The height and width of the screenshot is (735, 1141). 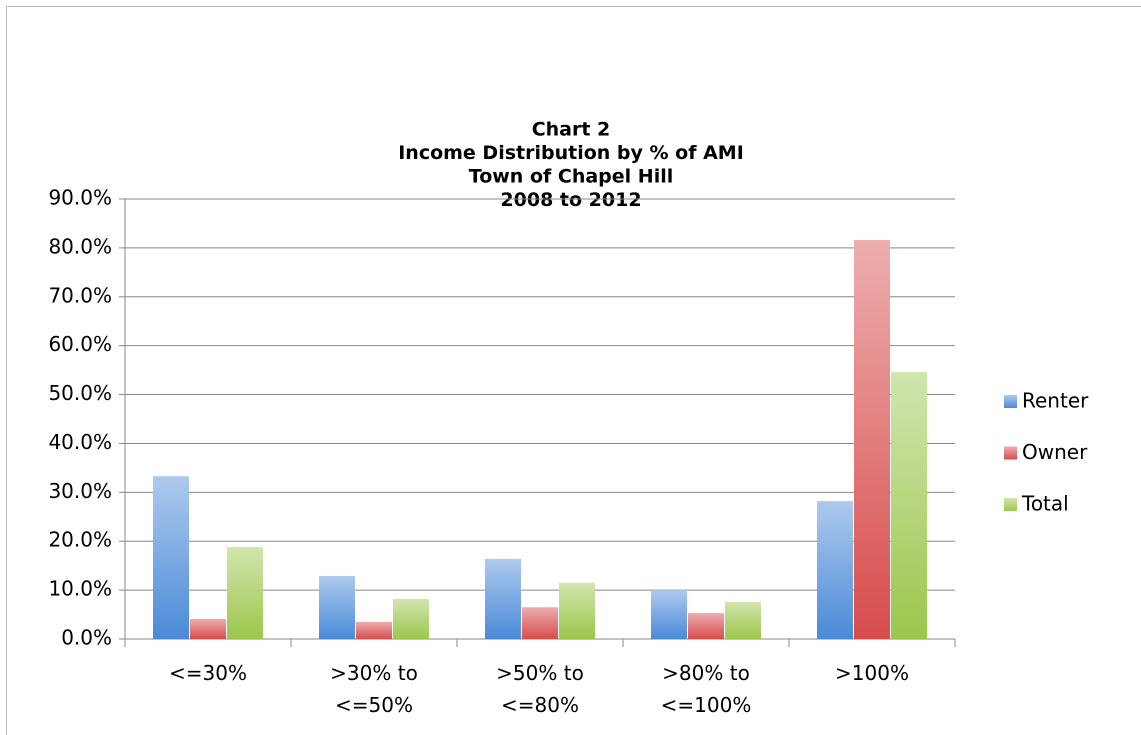 I want to click on legend-label: Total, so click(x=1045, y=504).